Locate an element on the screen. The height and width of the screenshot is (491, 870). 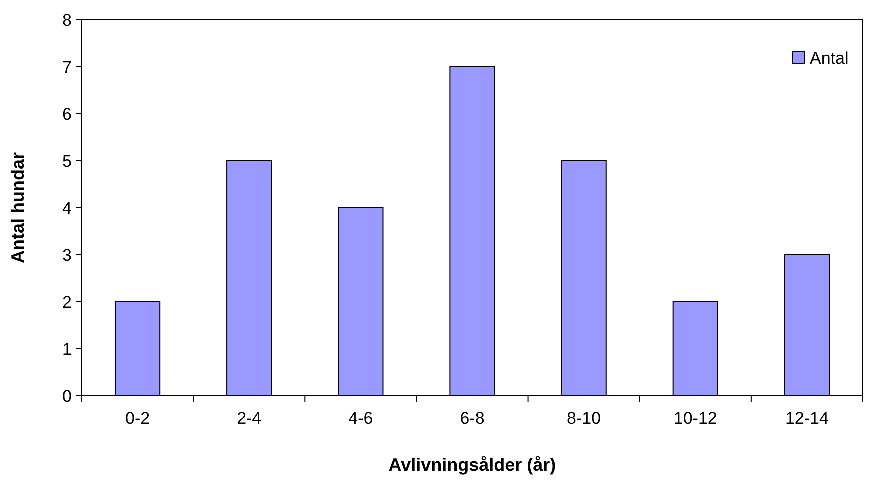
x-axis-title: Avlivningsålder (år) is located at coordinates (472, 465).